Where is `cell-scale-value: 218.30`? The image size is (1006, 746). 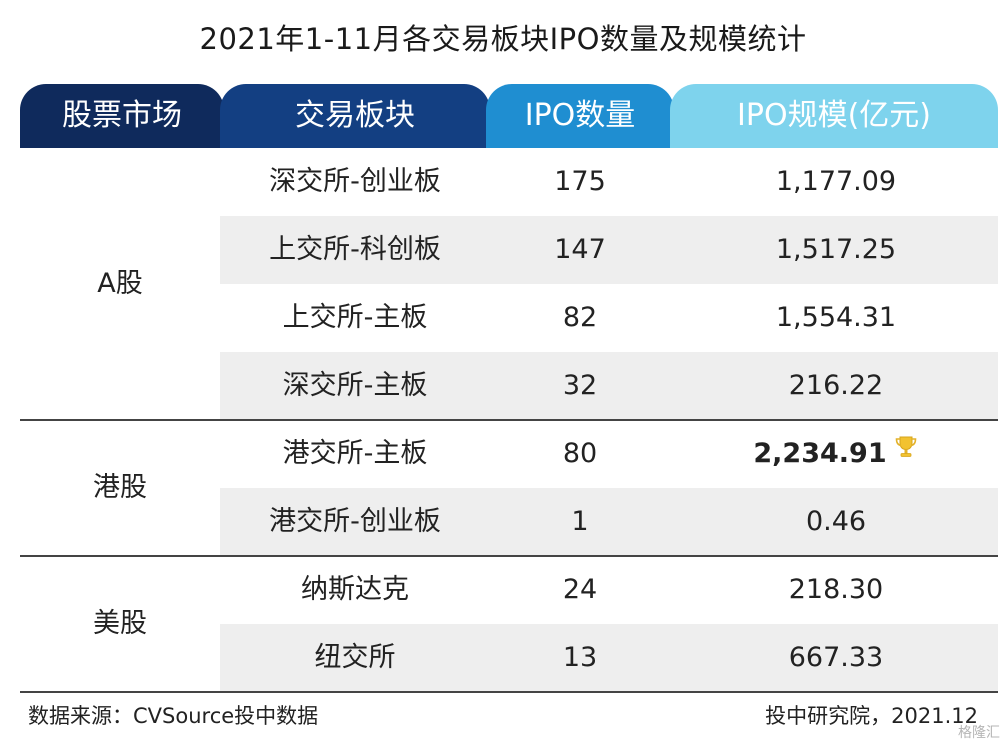 cell-scale-value: 218.30 is located at coordinates (836, 589).